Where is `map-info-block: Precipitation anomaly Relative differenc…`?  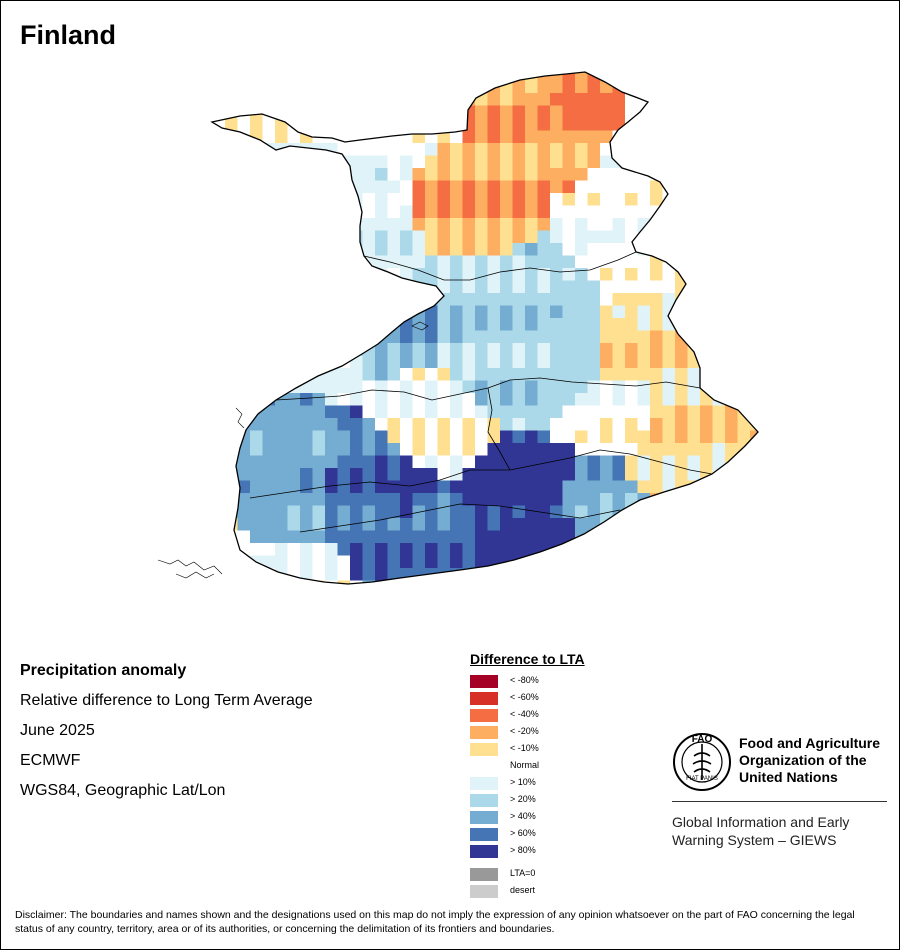 map-info-block: Precipitation anomaly Relative differenc… is located at coordinates (166, 731).